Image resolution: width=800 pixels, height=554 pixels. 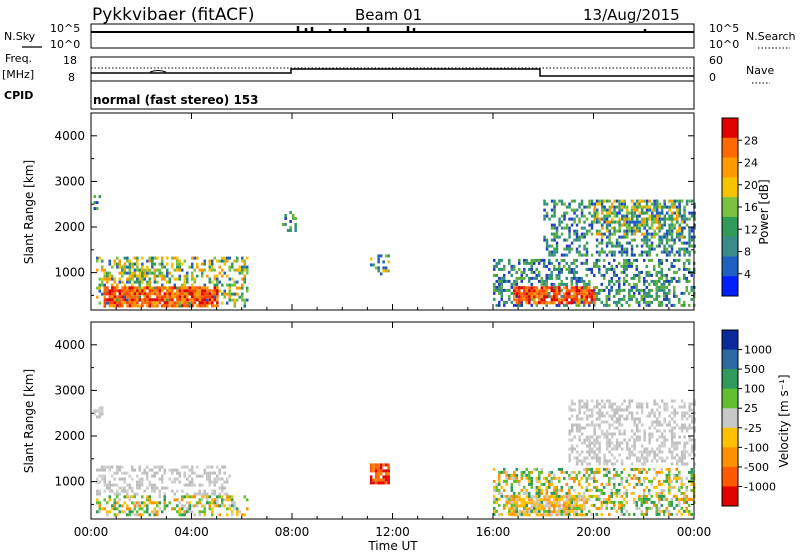 I want to click on colorbar-tick-label: 12, so click(x=751, y=229).